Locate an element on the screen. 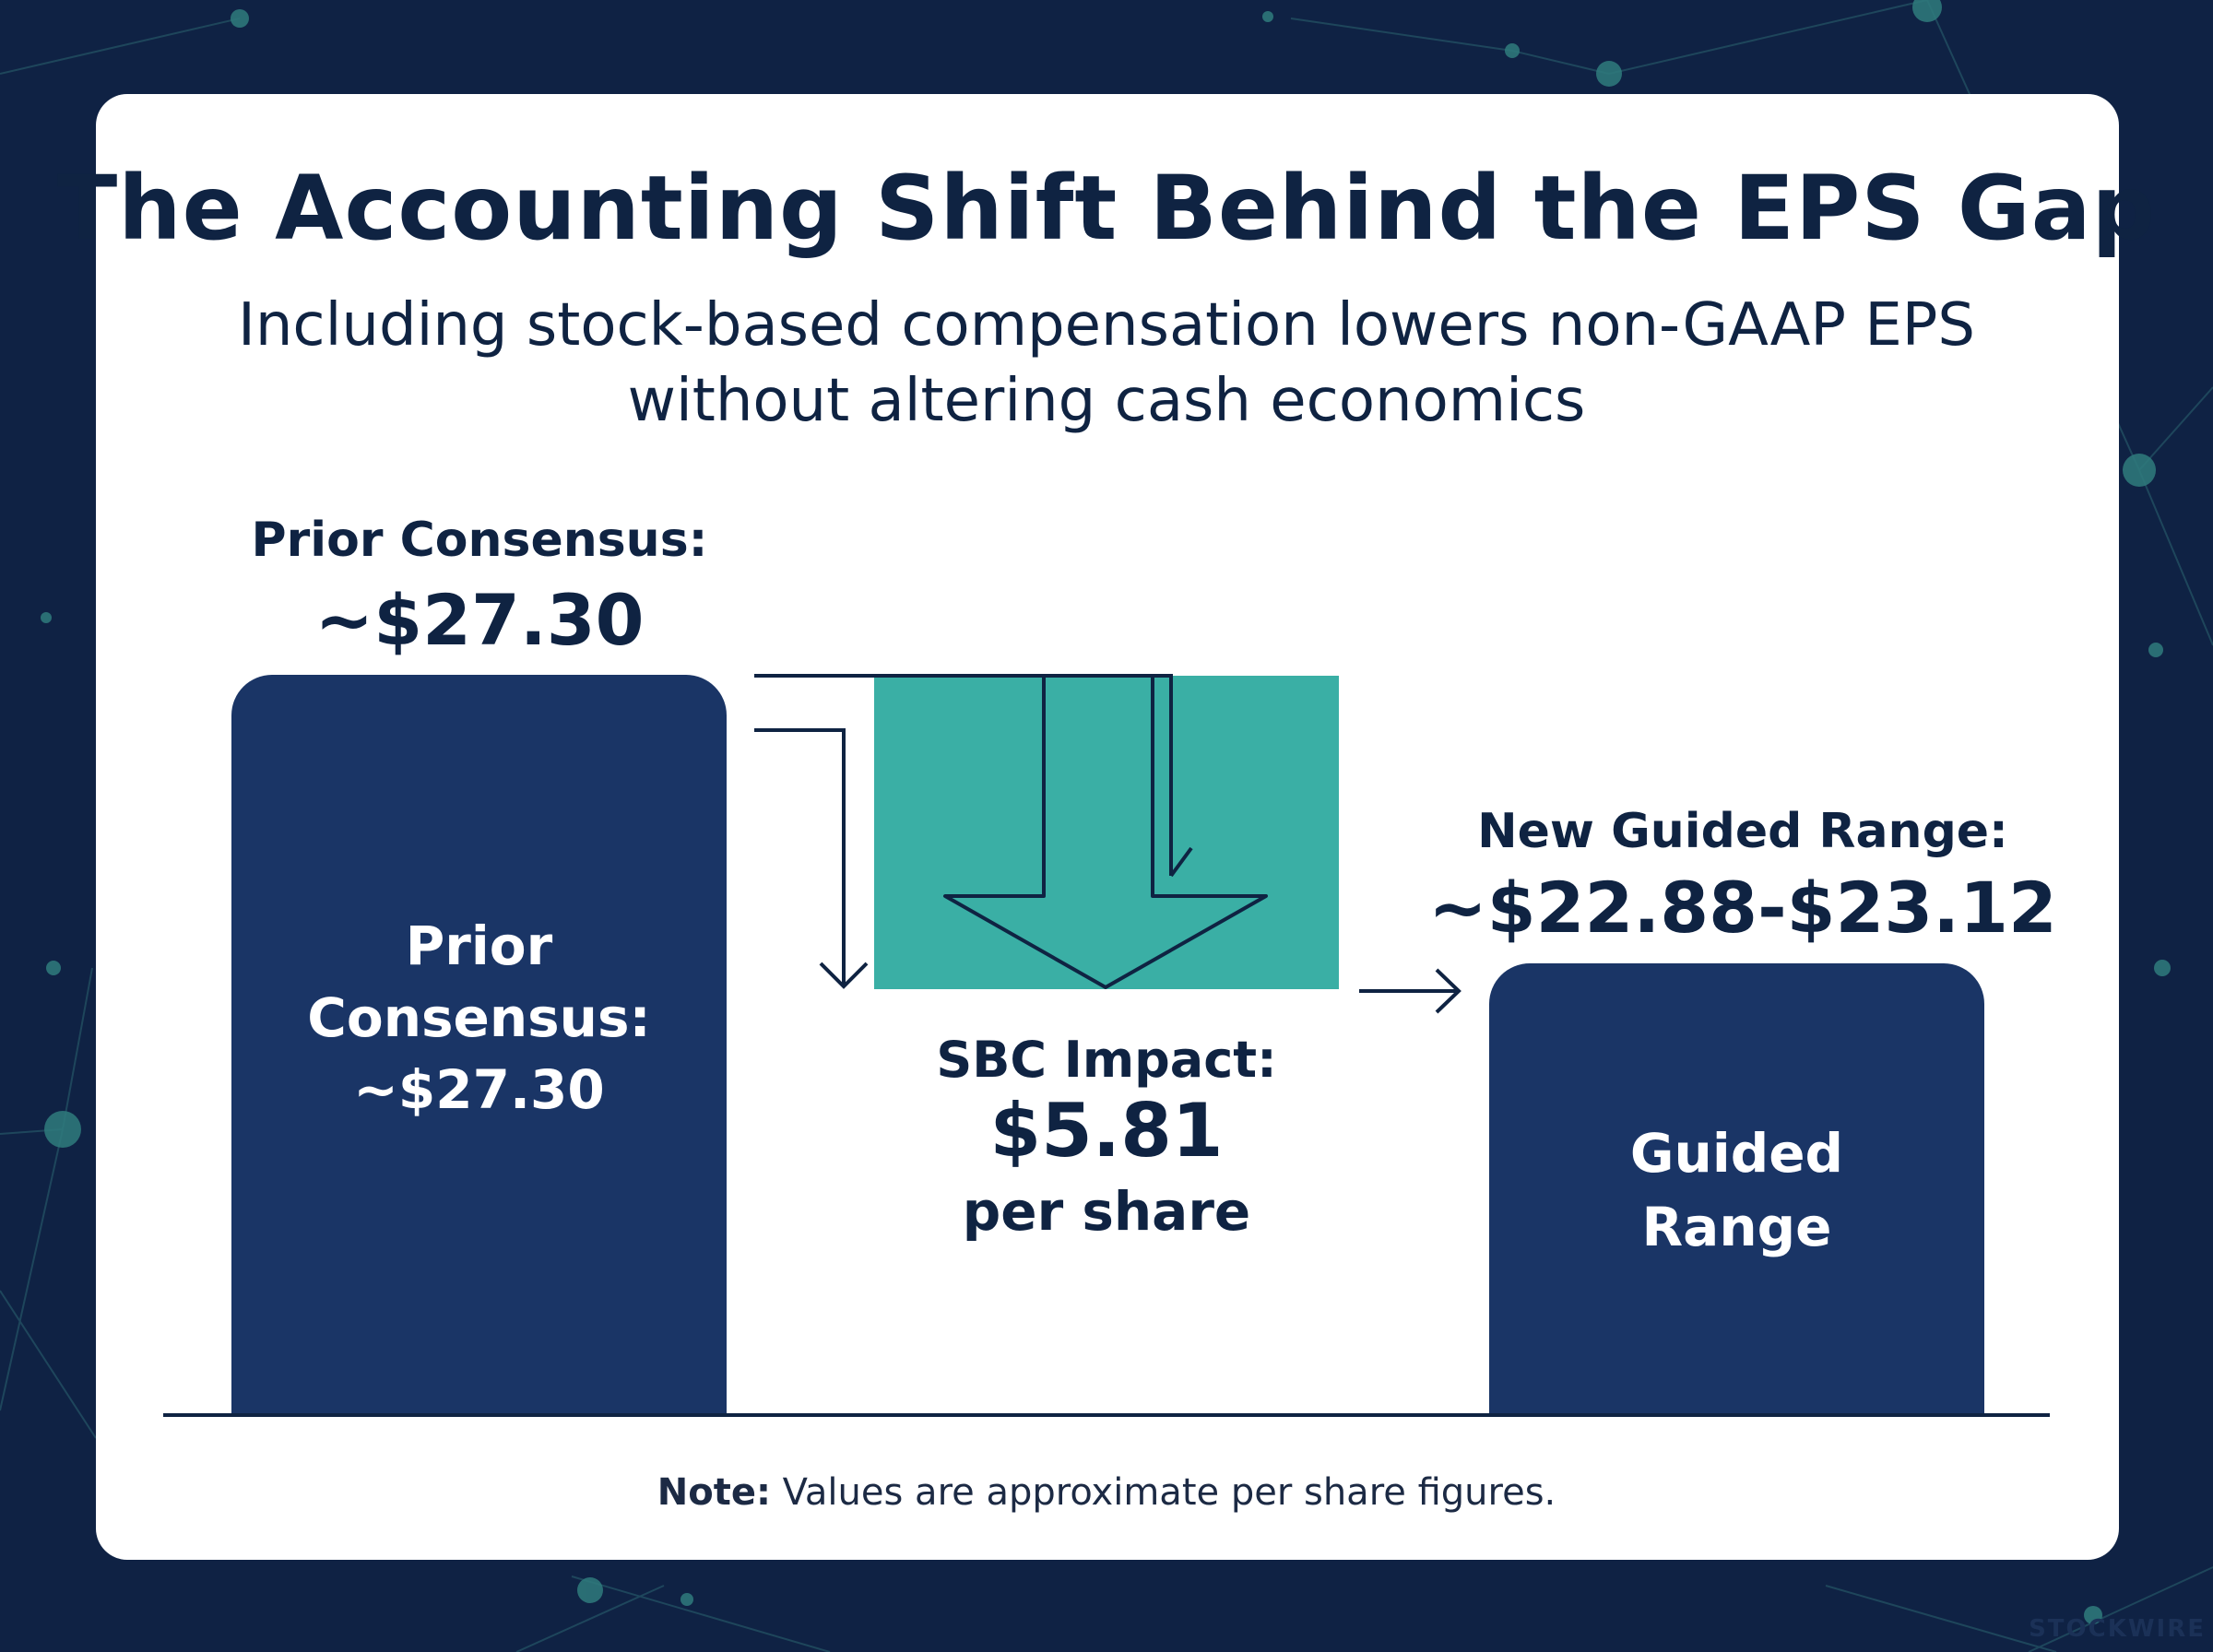 The image size is (2213, 1652). prior-consensus-value: ~$27.30 is located at coordinates (480, 620).